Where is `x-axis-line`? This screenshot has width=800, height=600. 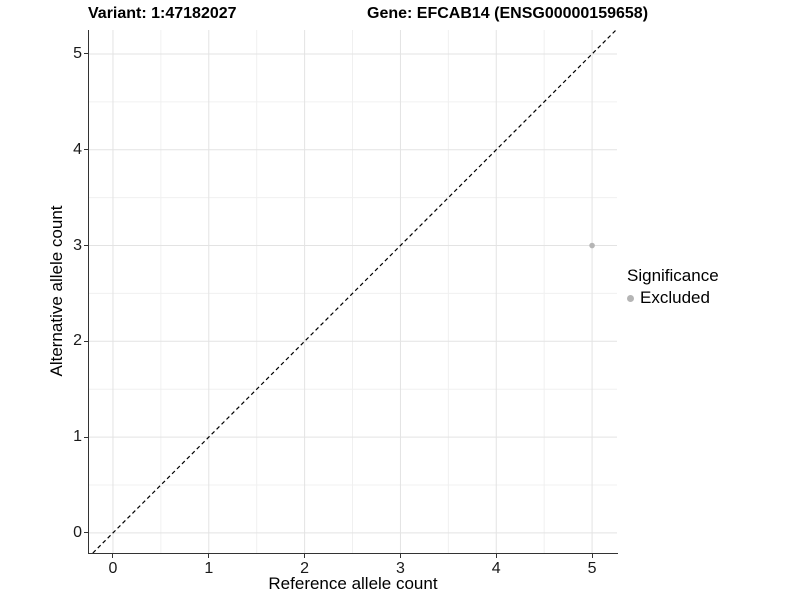 x-axis-line is located at coordinates (353, 553).